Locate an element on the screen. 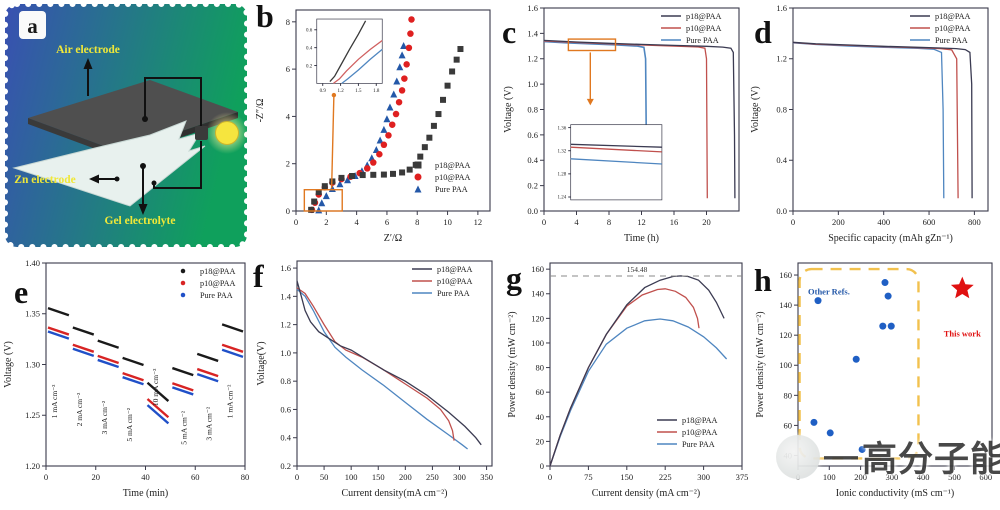 This screenshot has width=1000, height=510. watermark-dash: — is located at coordinates (841, 456).